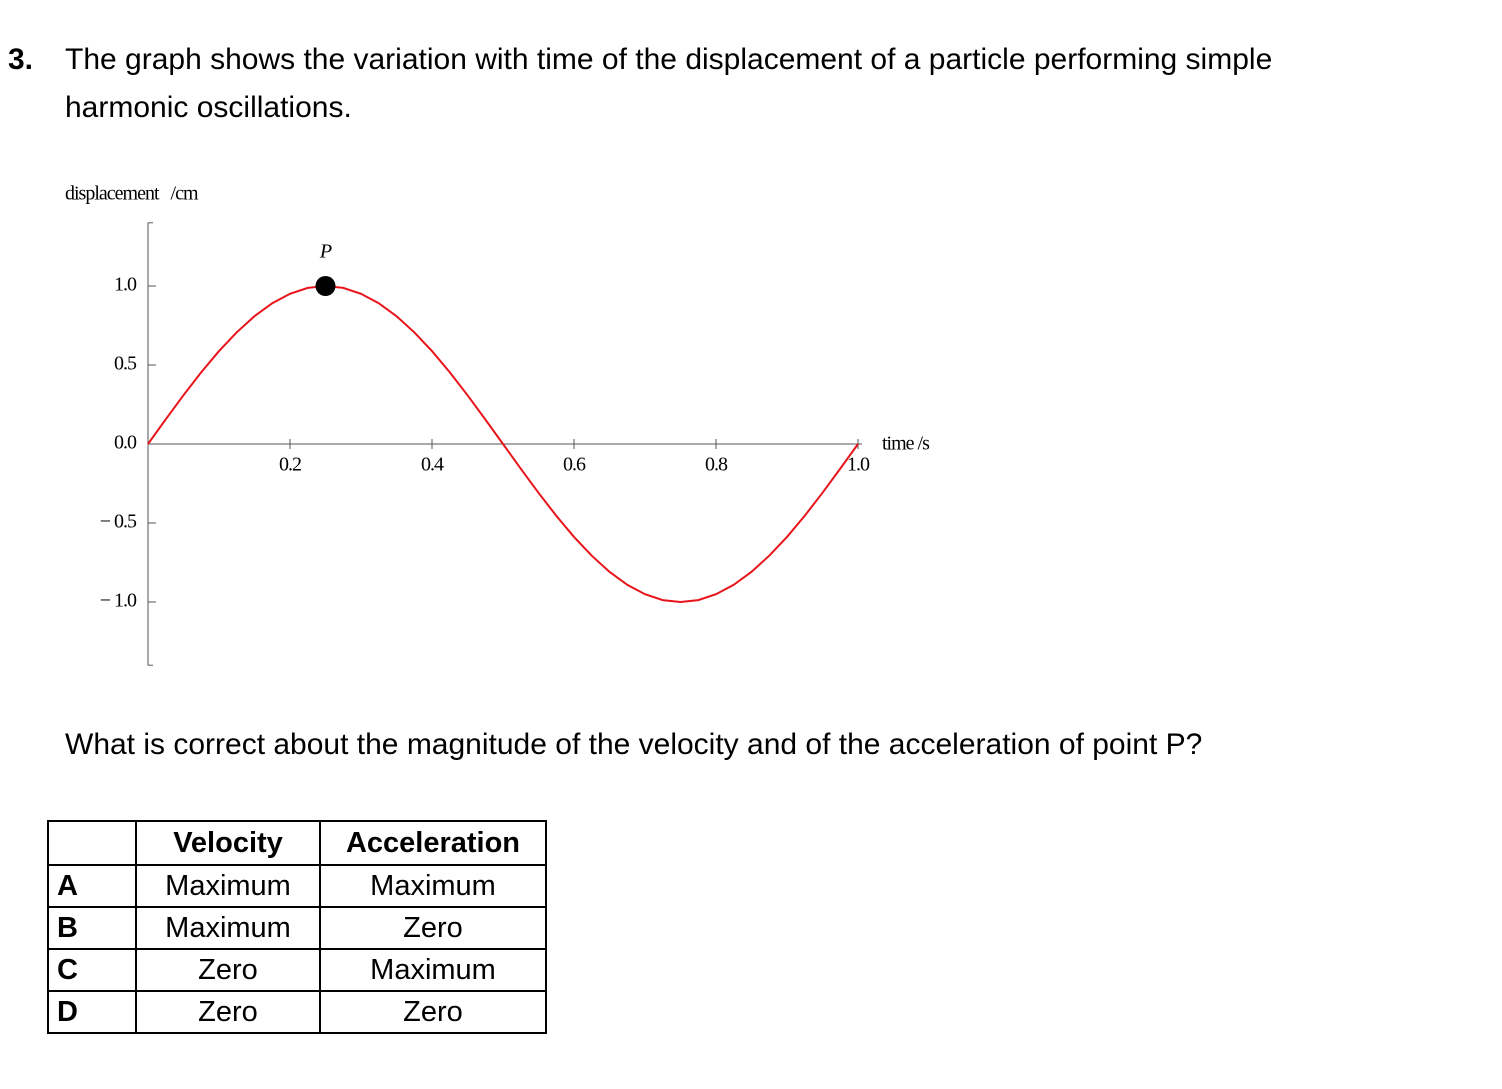 The height and width of the screenshot is (1089, 1502). I want to click on table-row: C Zero Maximum, so click(297, 970).